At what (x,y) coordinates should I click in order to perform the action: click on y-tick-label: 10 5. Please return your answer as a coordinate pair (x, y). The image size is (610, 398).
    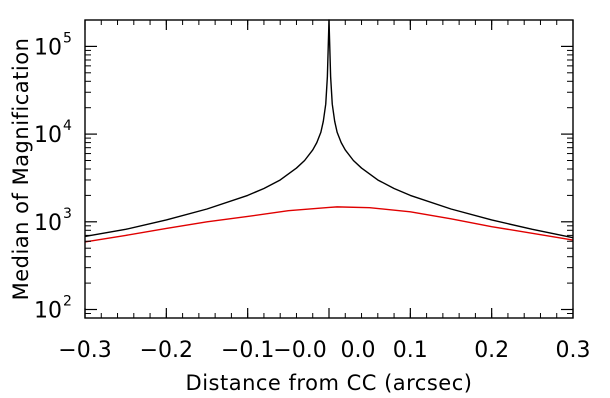
    Looking at the image, I should click on (53, 45).